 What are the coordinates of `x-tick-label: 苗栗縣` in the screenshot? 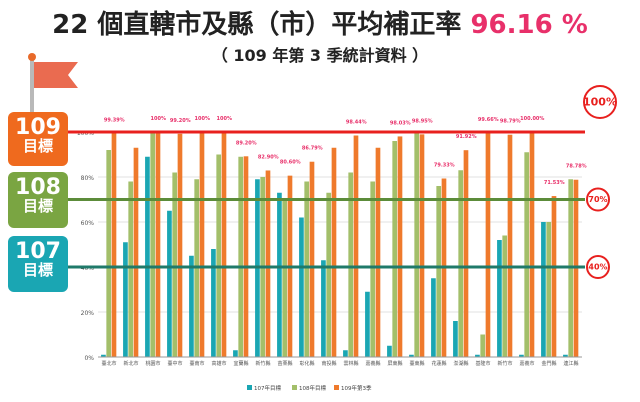 It's located at (284, 363).